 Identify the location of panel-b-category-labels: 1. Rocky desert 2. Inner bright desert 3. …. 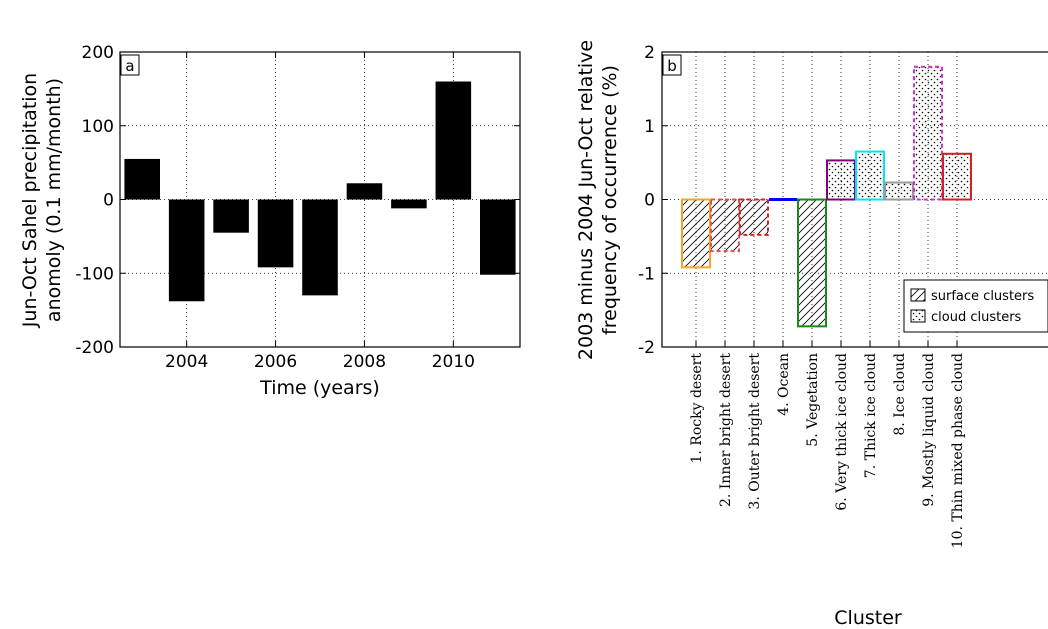
(827, 451).